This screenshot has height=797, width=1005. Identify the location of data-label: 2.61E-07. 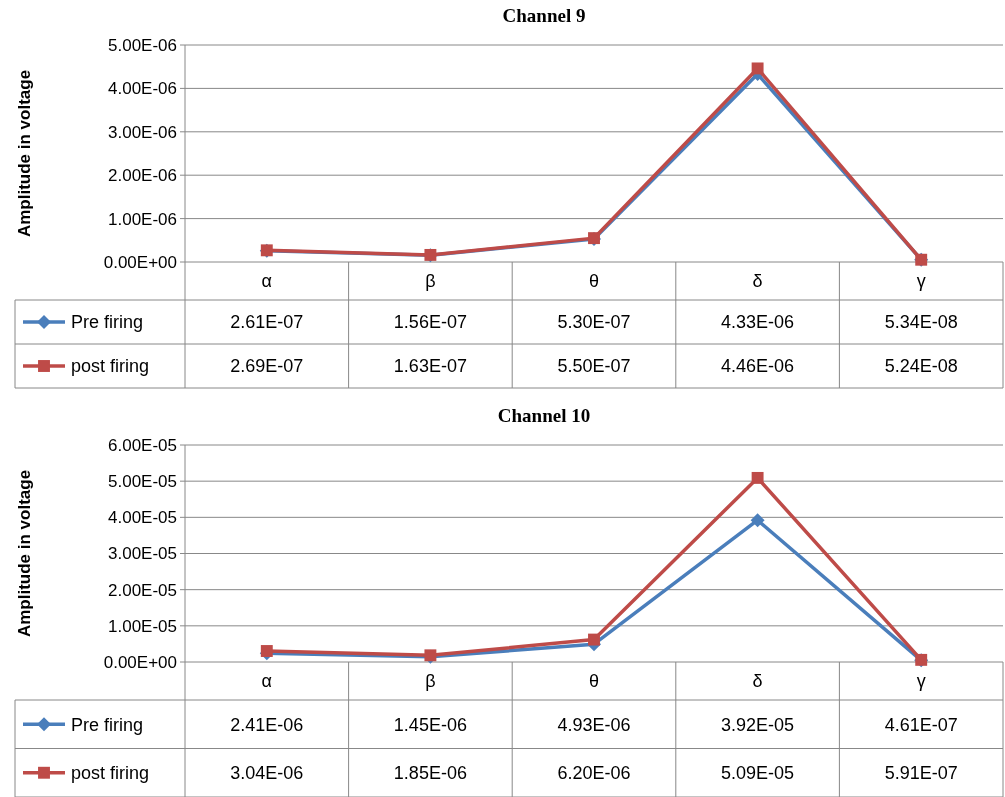
(267, 322).